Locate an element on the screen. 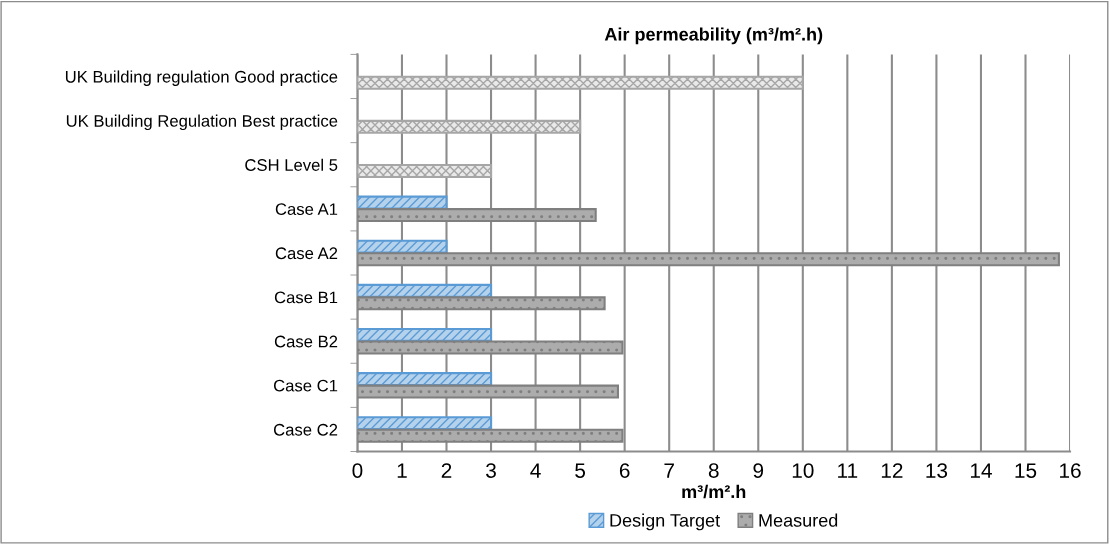 The width and height of the screenshot is (1110, 544). x-axis-title: m³/m².h is located at coordinates (714, 491).